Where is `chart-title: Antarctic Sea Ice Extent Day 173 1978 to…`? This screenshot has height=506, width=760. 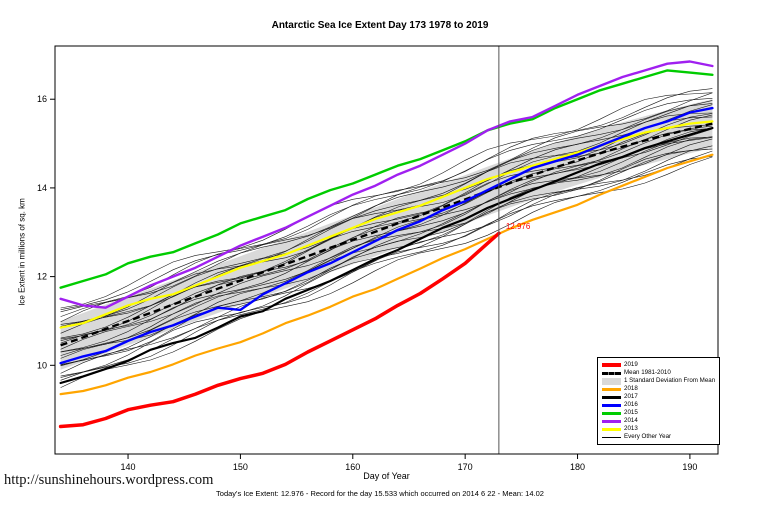 chart-title: Antarctic Sea Ice Extent Day 173 1978 to… is located at coordinates (380, 25).